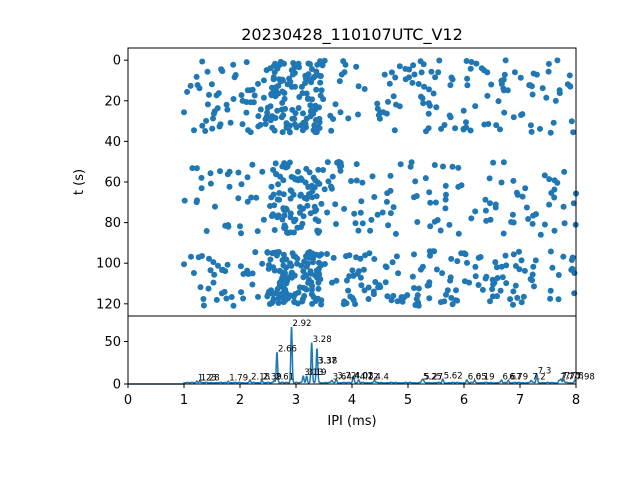  I want to click on scatter-y-tick-label: 0, so click(117, 61).